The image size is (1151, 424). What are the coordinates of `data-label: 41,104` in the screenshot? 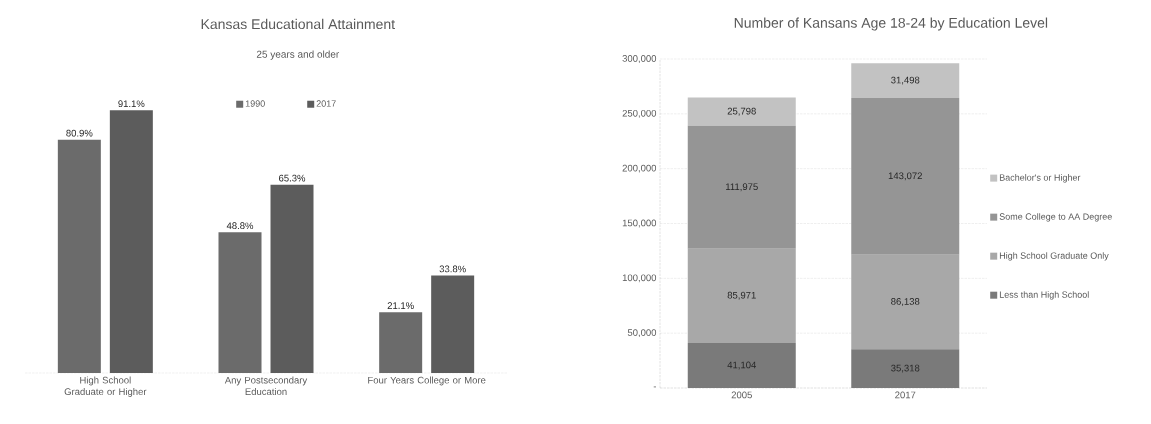 It's located at (741, 365).